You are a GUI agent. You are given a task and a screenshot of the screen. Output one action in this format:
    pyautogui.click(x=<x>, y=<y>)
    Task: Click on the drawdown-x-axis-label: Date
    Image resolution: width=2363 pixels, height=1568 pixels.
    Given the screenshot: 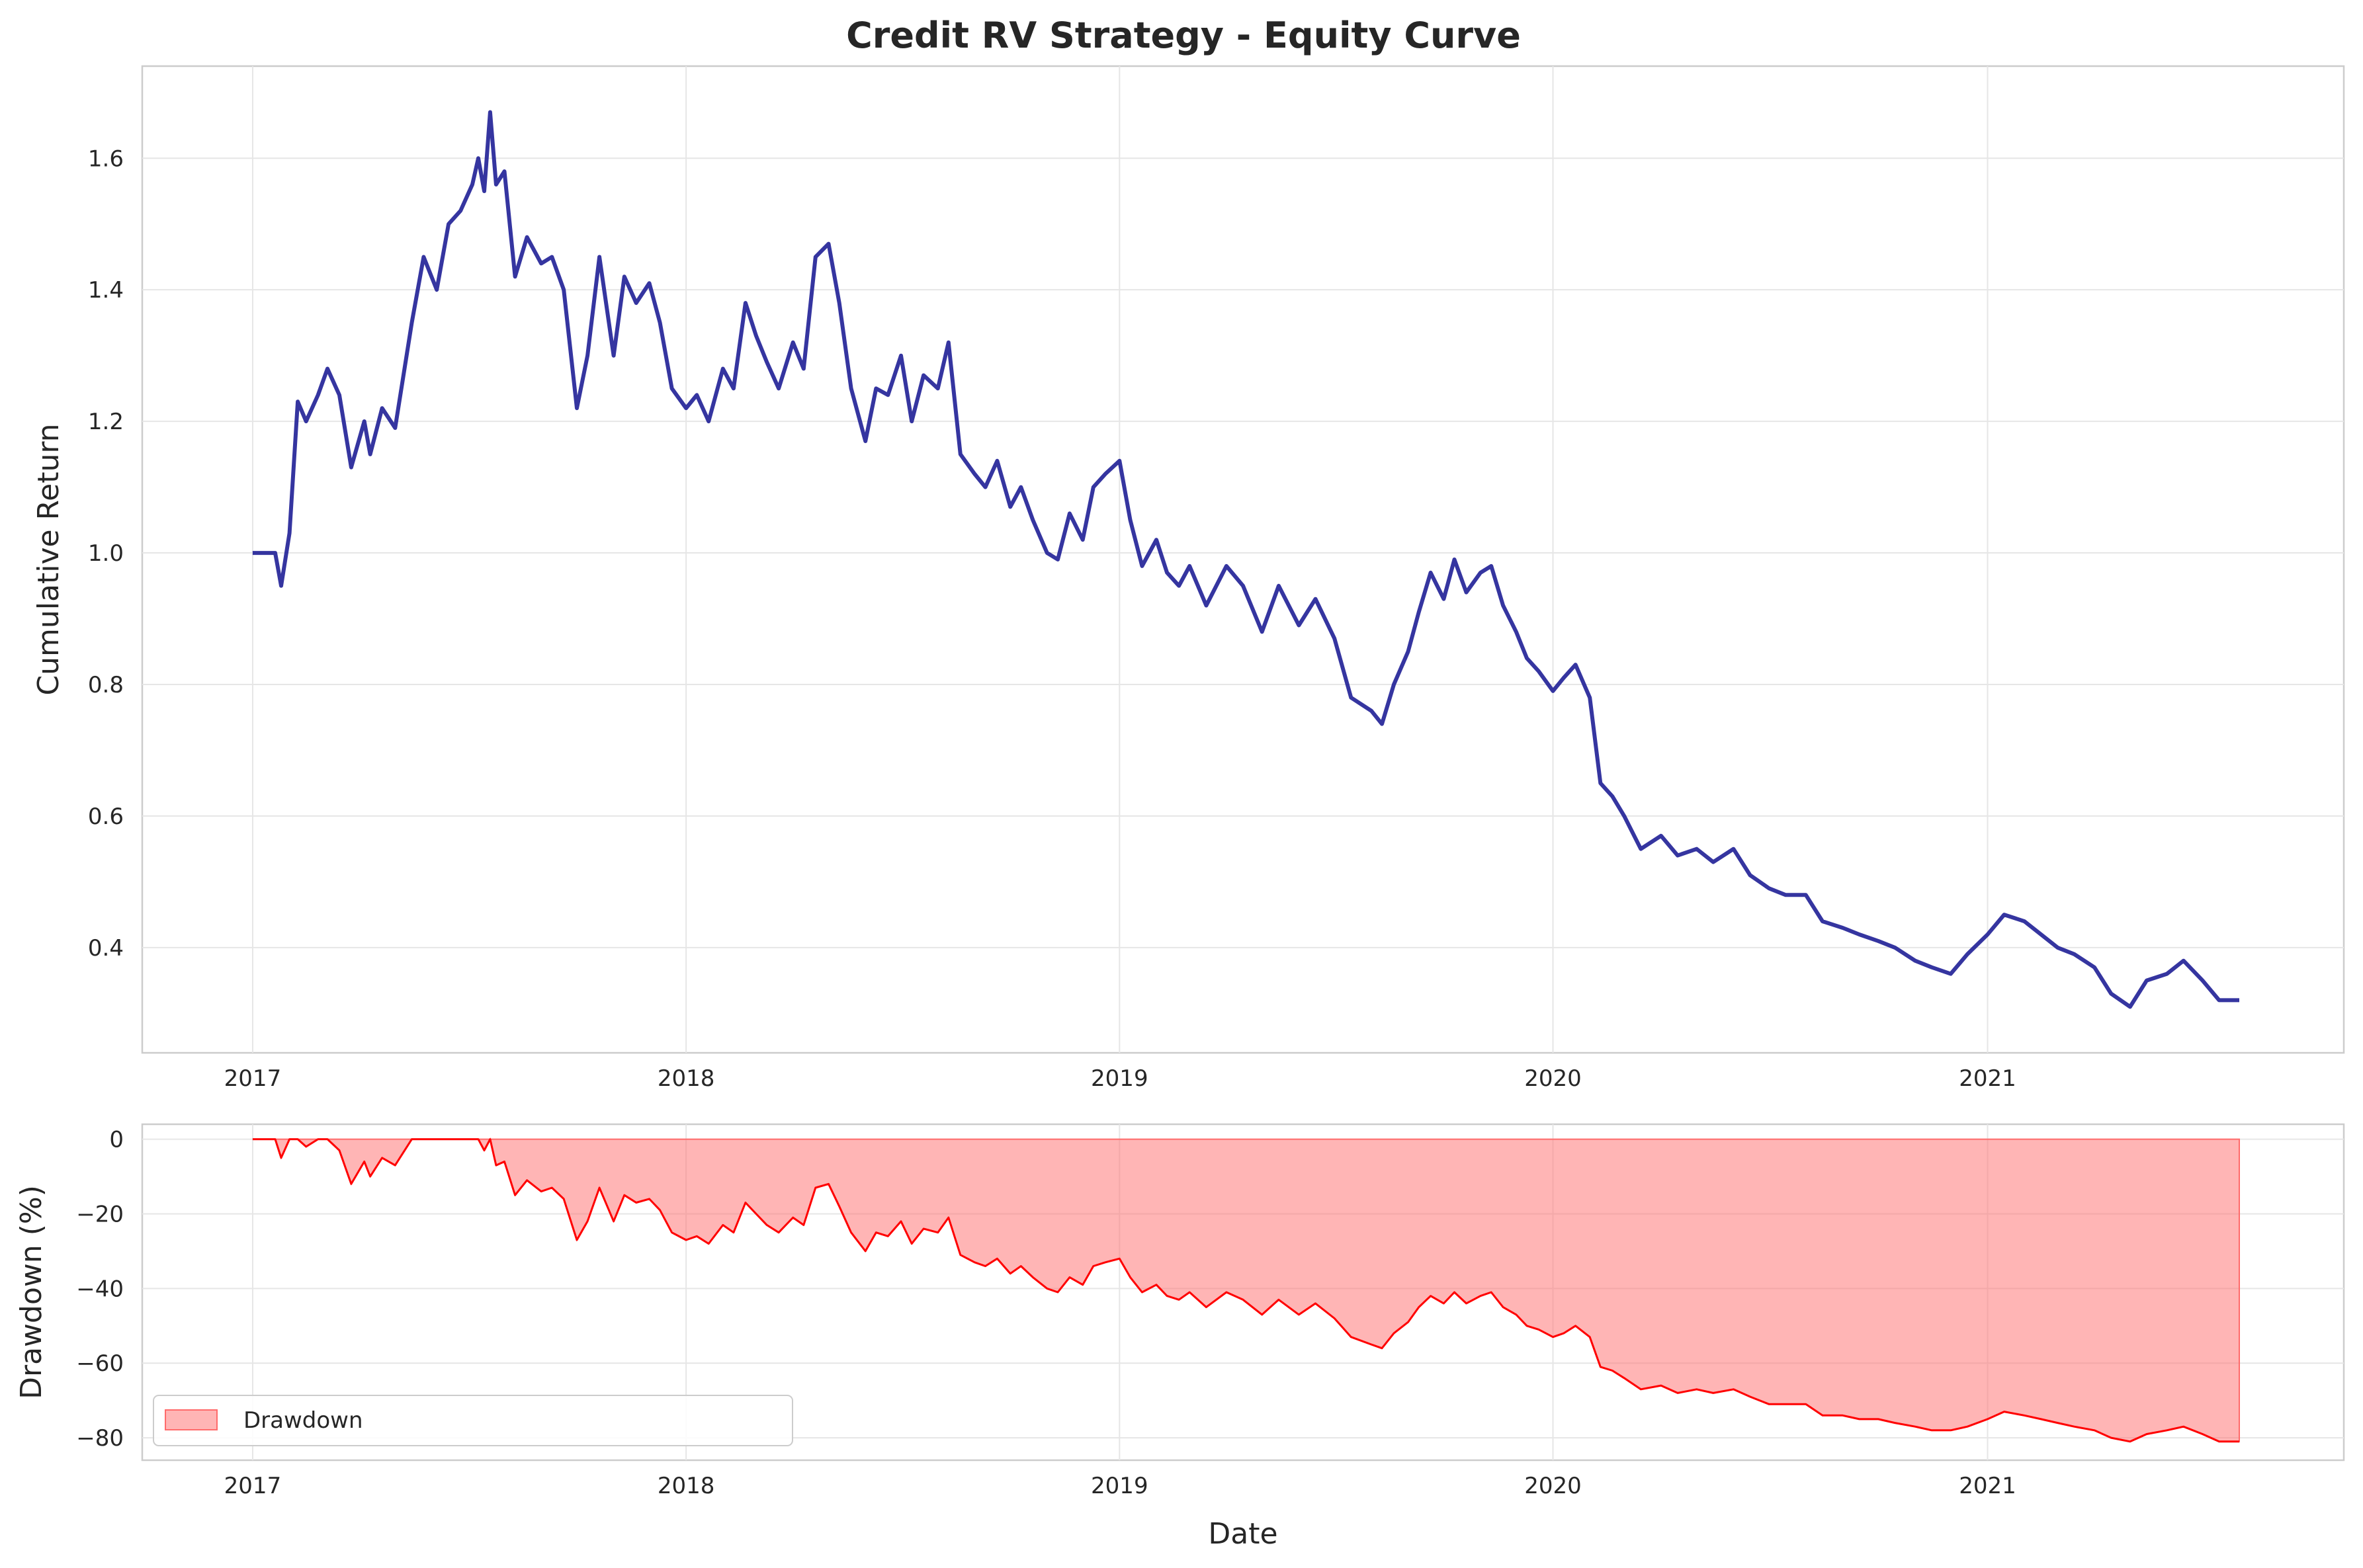 What is the action you would take?
    pyautogui.click(x=1242, y=1534)
    